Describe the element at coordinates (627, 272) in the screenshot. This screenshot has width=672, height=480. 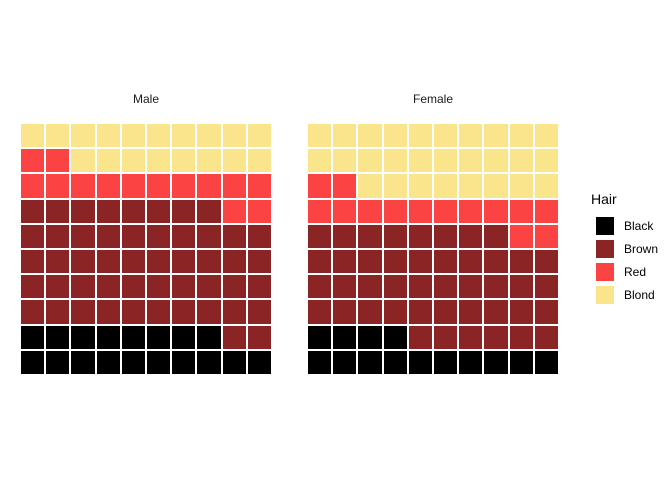
I see `legend-item-red: Red` at that location.